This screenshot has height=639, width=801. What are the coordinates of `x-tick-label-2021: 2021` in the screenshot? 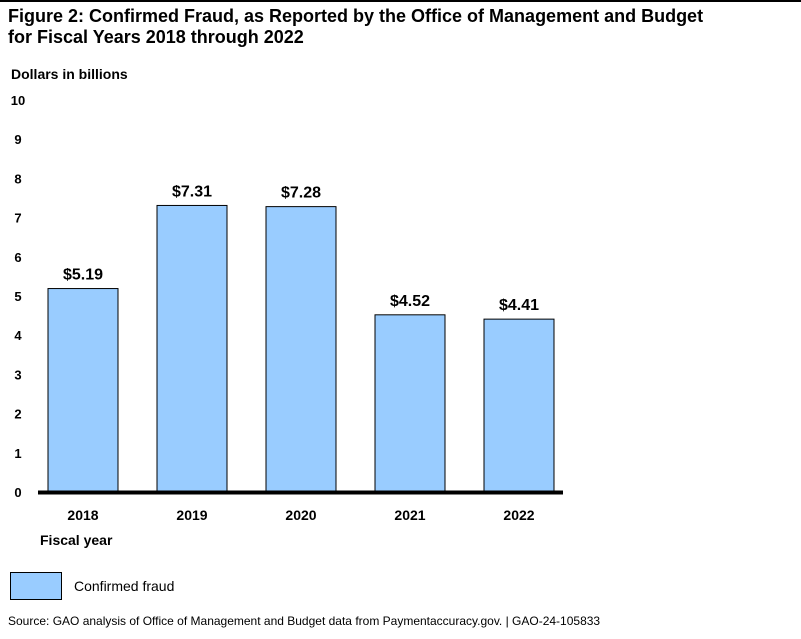 It's located at (409, 515).